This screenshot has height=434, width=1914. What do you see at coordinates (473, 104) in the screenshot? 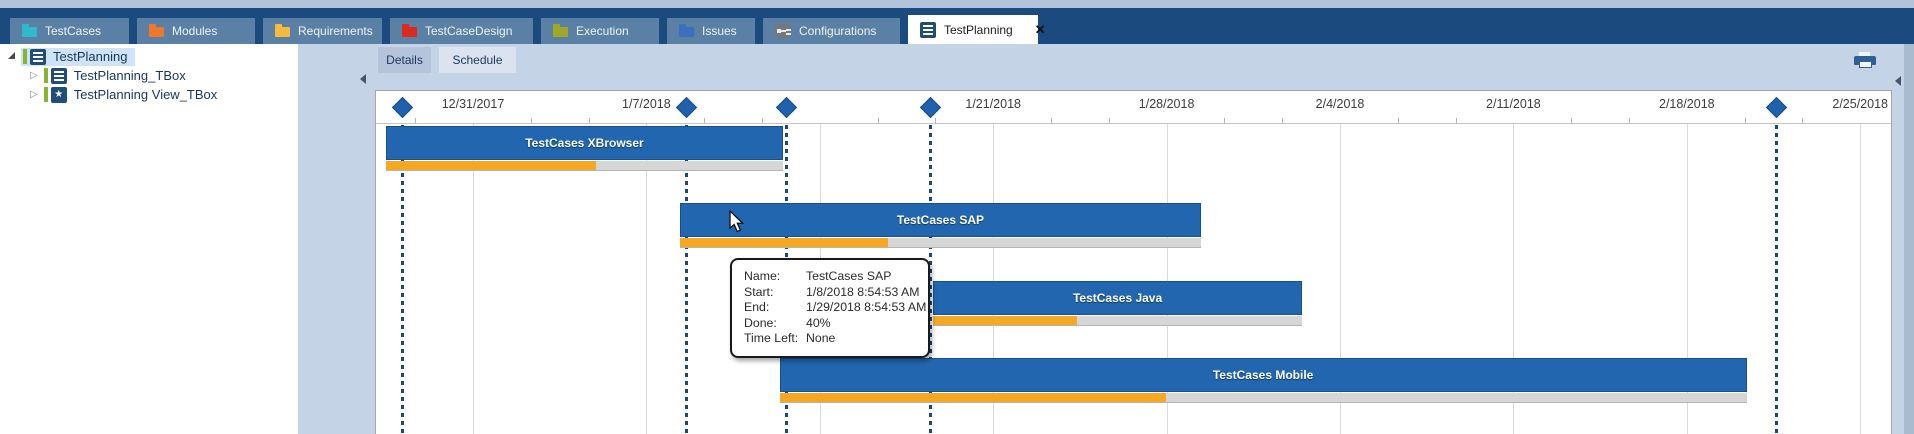
I see `timeline-date-label: 12/31/2017` at bounding box center [473, 104].